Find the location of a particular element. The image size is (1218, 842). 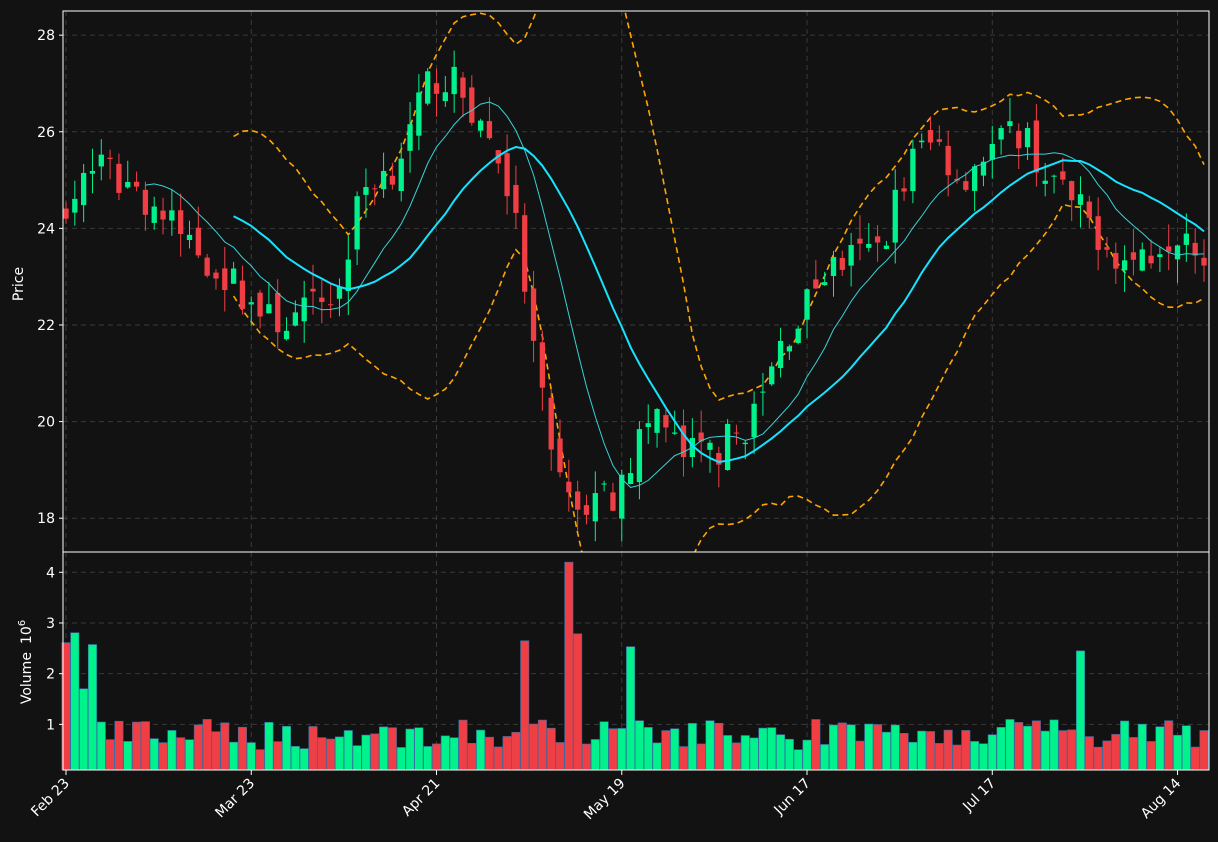

volume-axis-label: Volume 106 is located at coordinates (26, 662).